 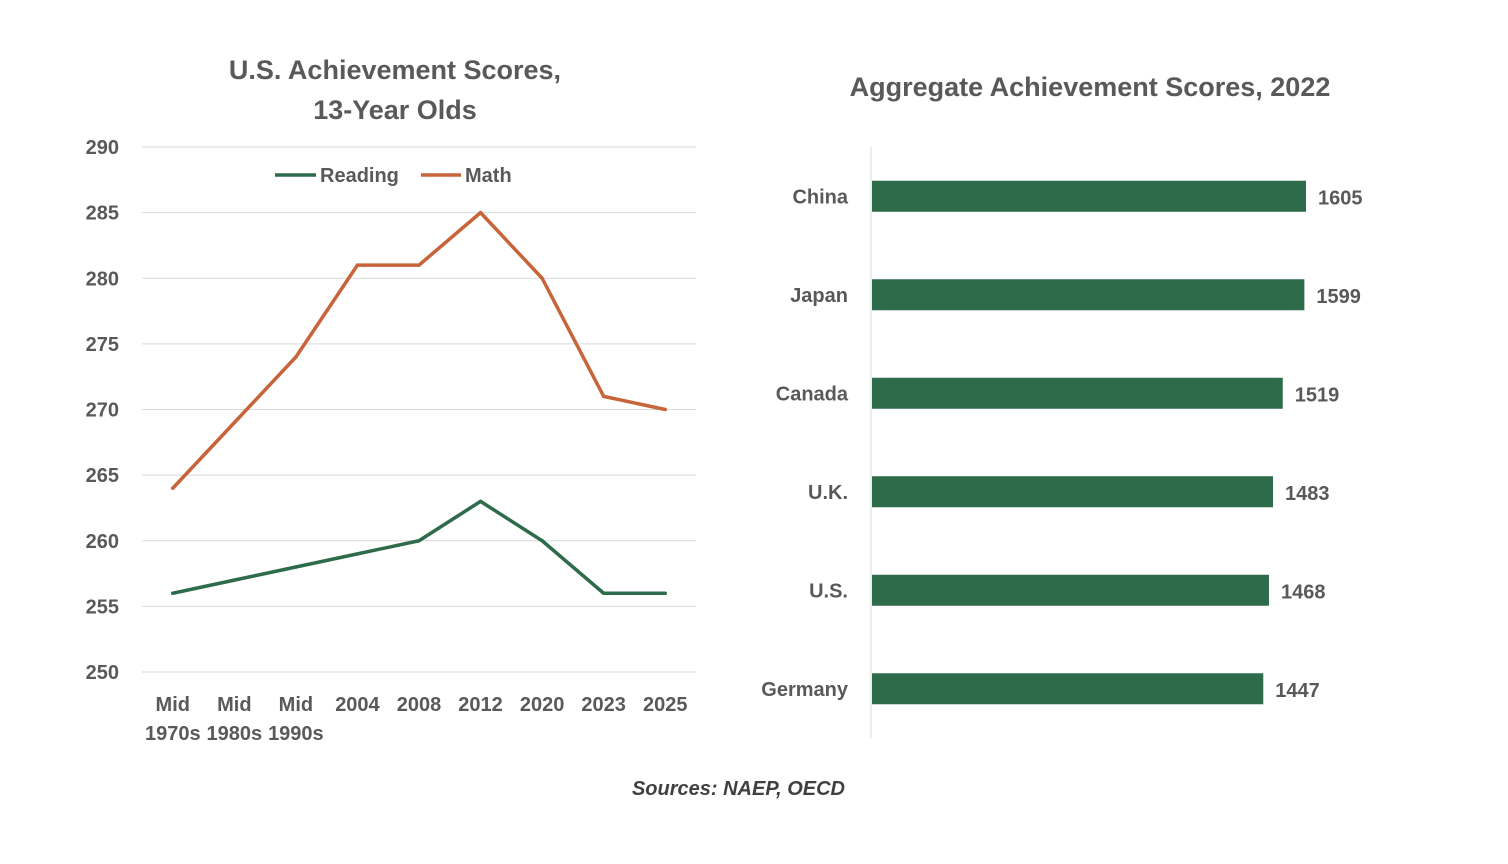 What do you see at coordinates (419, 705) in the screenshot?
I see `x-tick-label-4-0: 2008` at bounding box center [419, 705].